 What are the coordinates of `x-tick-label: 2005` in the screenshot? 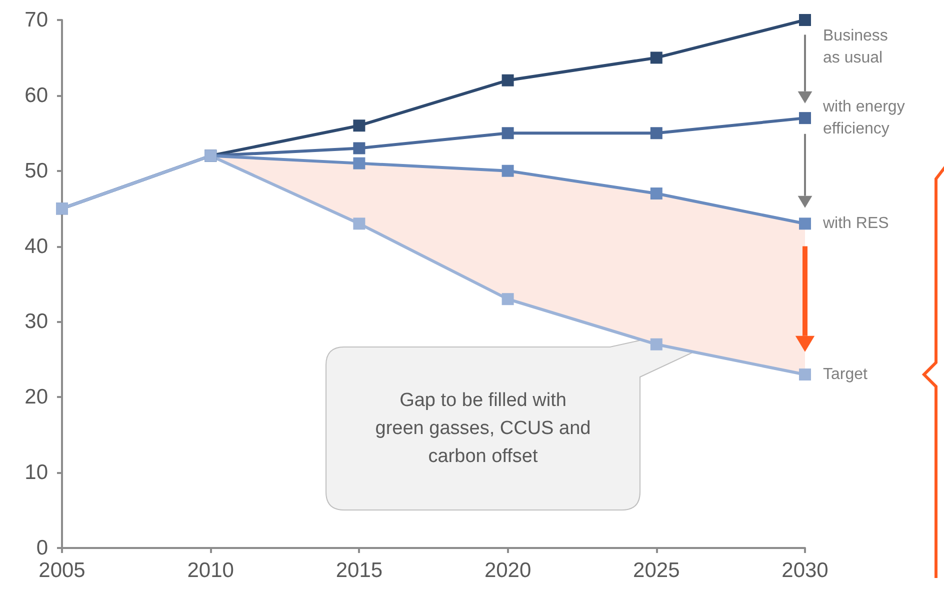 It's located at (62, 570).